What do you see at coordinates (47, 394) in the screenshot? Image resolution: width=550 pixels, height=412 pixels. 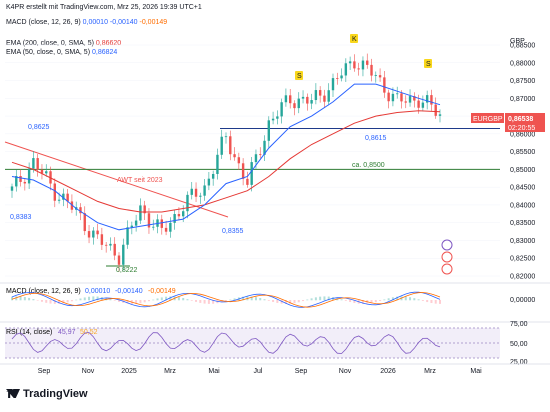 I see `tradingview-logo: TradingView` at bounding box center [47, 394].